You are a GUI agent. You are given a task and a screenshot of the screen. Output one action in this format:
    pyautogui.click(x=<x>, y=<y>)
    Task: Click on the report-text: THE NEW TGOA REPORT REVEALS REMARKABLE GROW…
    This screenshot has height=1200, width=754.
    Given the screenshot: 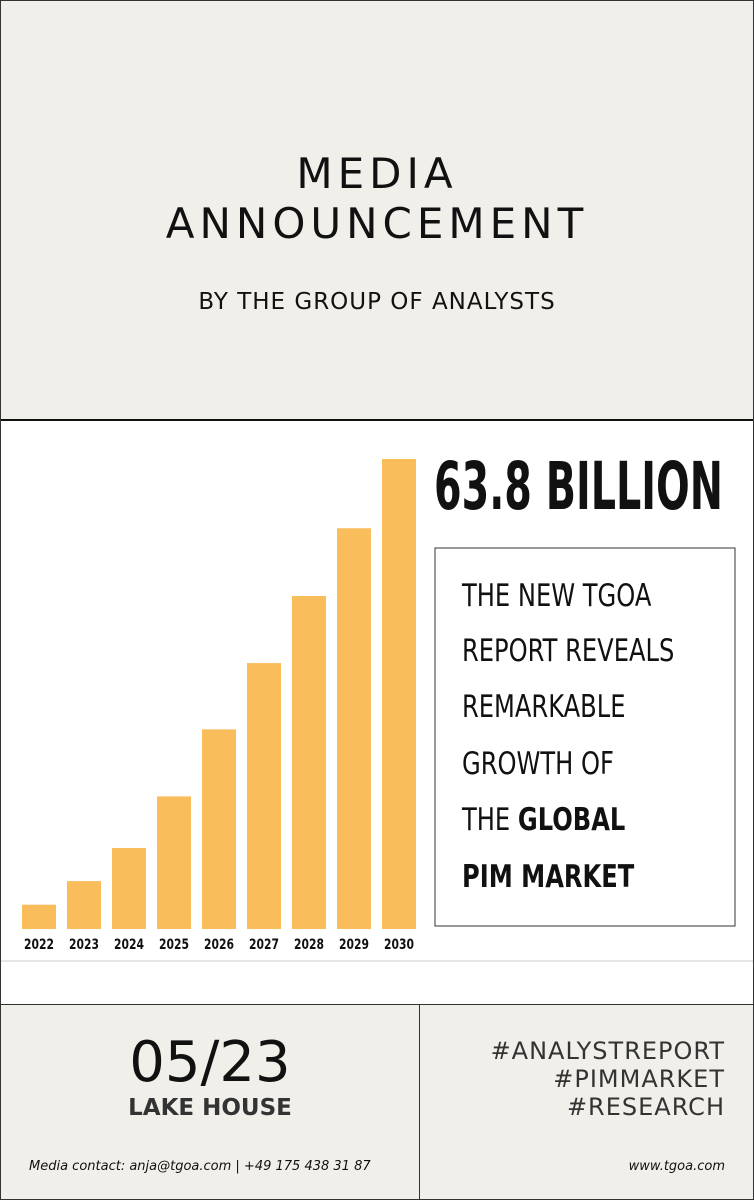 What is the action you would take?
    pyautogui.click(x=567, y=736)
    